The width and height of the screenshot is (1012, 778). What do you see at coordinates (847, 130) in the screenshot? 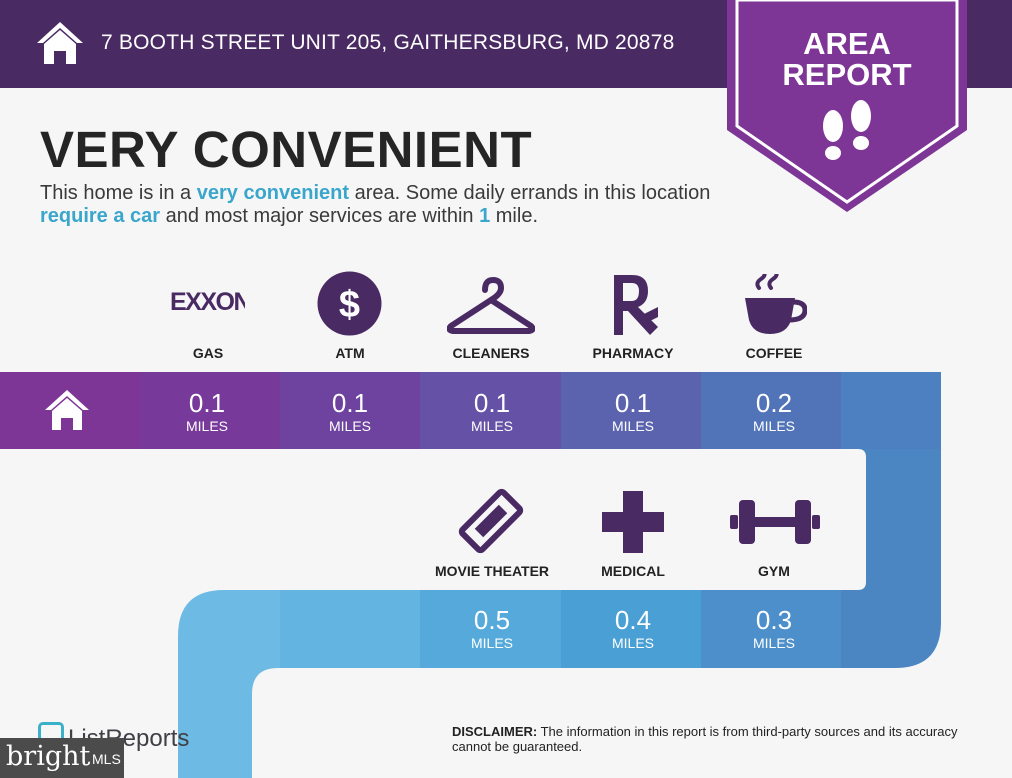
I see `footprints-icon` at bounding box center [847, 130].